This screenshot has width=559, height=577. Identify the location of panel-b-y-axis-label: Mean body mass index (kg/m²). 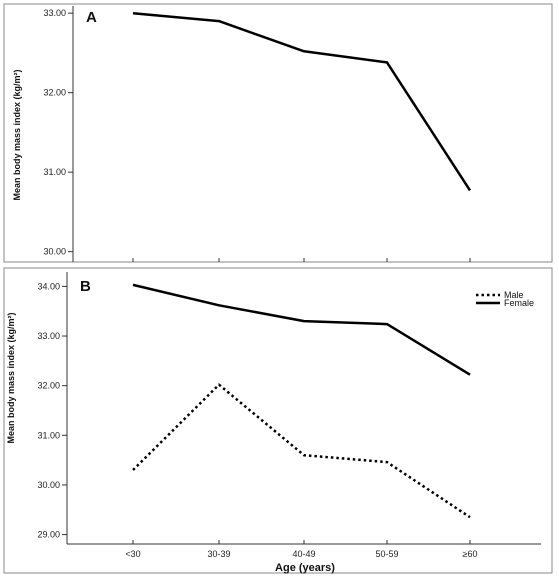
(11, 377).